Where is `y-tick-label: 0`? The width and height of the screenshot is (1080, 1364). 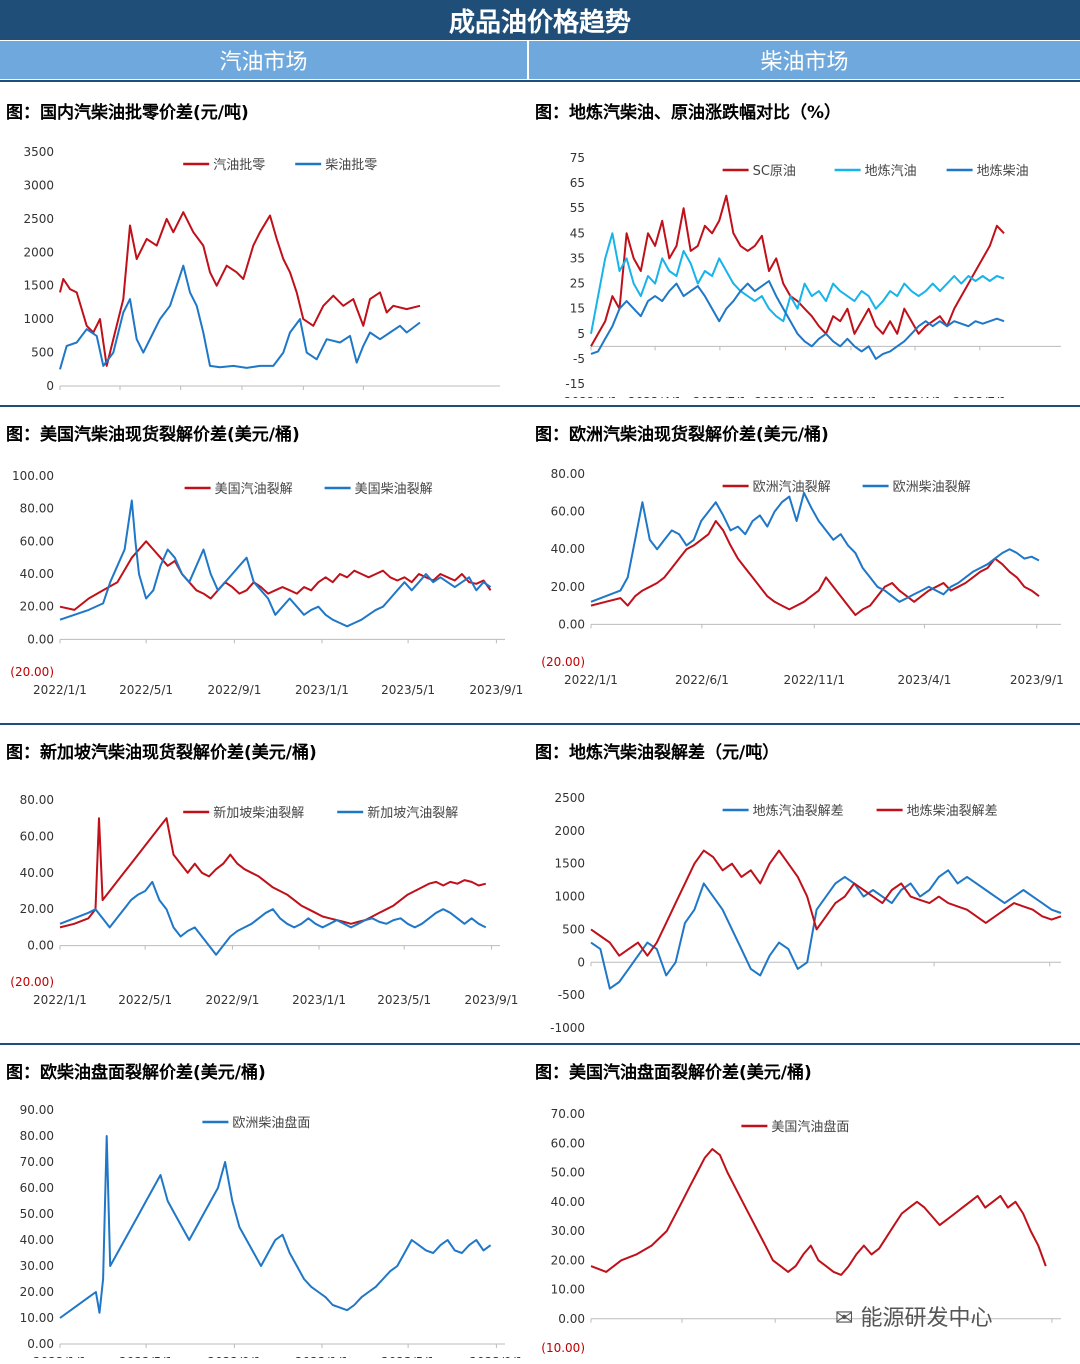 y-tick-label: 0 is located at coordinates (50, 386).